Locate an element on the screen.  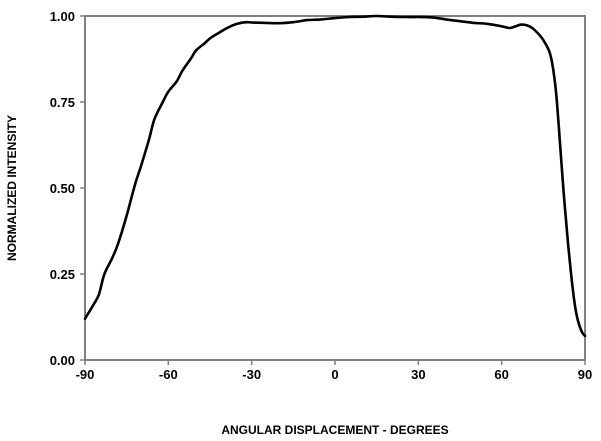
x-tick-label: -60 is located at coordinates (168, 374).